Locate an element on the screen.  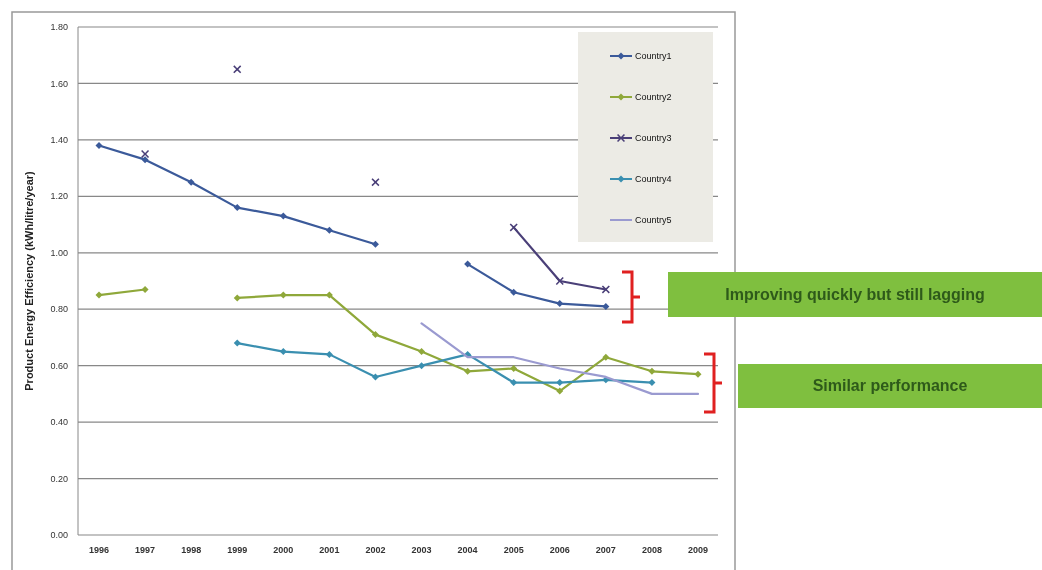
x-tick-label: 1998 is located at coordinates (191, 550).